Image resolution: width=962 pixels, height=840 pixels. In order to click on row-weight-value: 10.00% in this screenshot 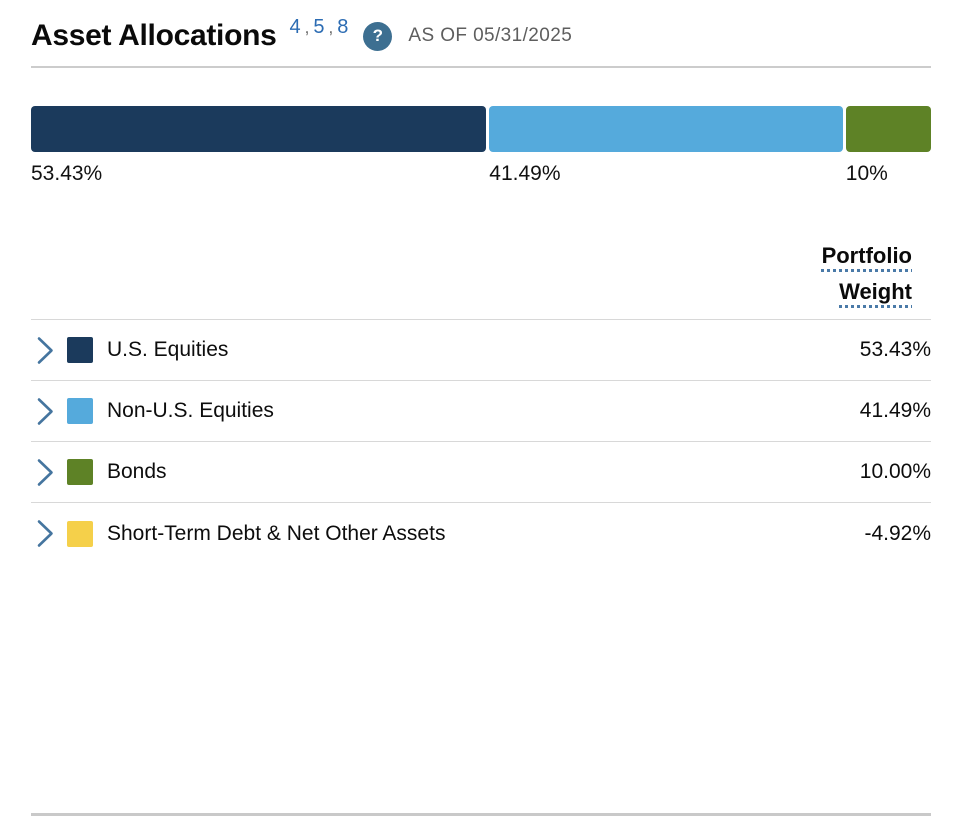, I will do `click(895, 471)`.